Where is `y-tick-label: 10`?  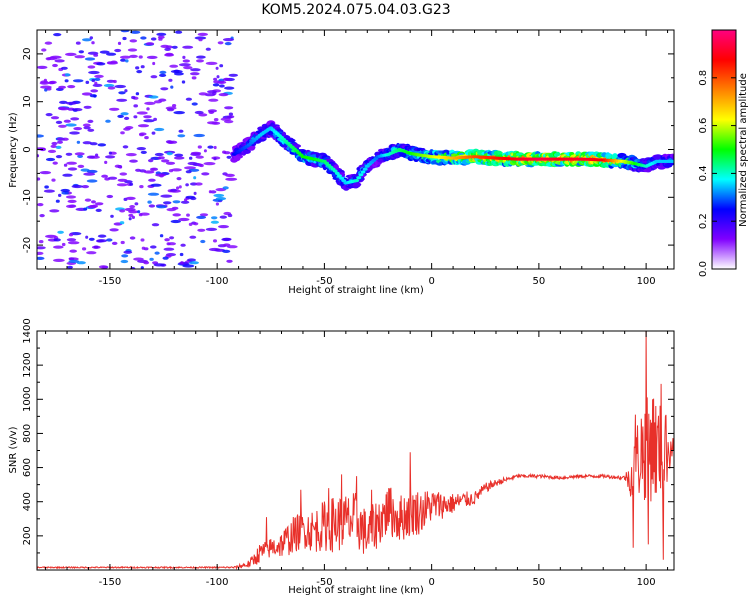 y-tick-label: 10 is located at coordinates (27, 101).